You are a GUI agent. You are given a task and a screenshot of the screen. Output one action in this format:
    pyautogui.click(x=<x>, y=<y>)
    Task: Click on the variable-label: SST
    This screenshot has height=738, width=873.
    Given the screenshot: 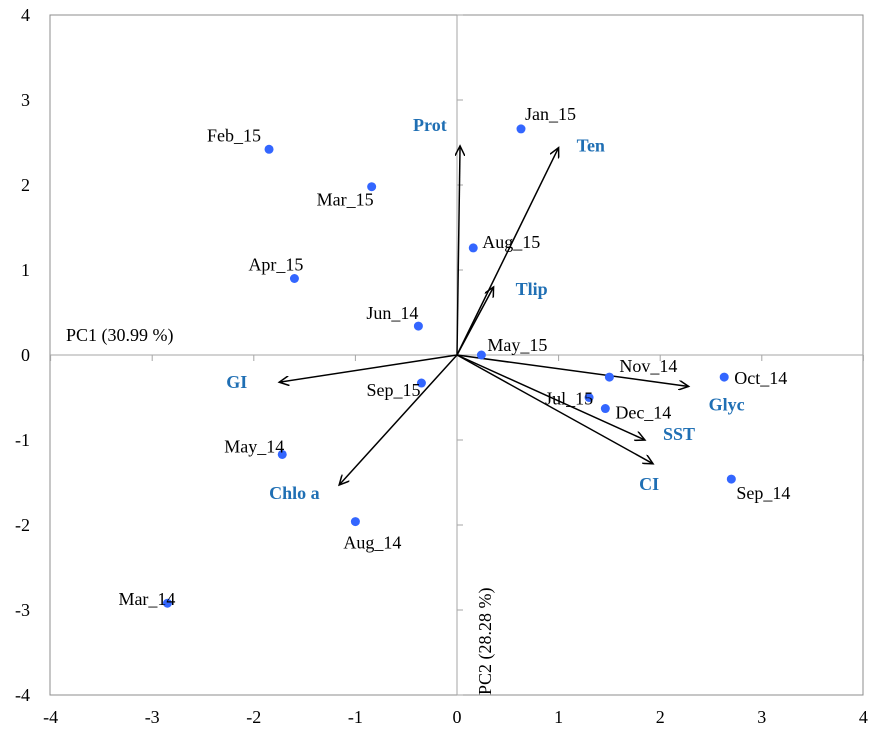 What is the action you would take?
    pyautogui.click(x=679, y=434)
    